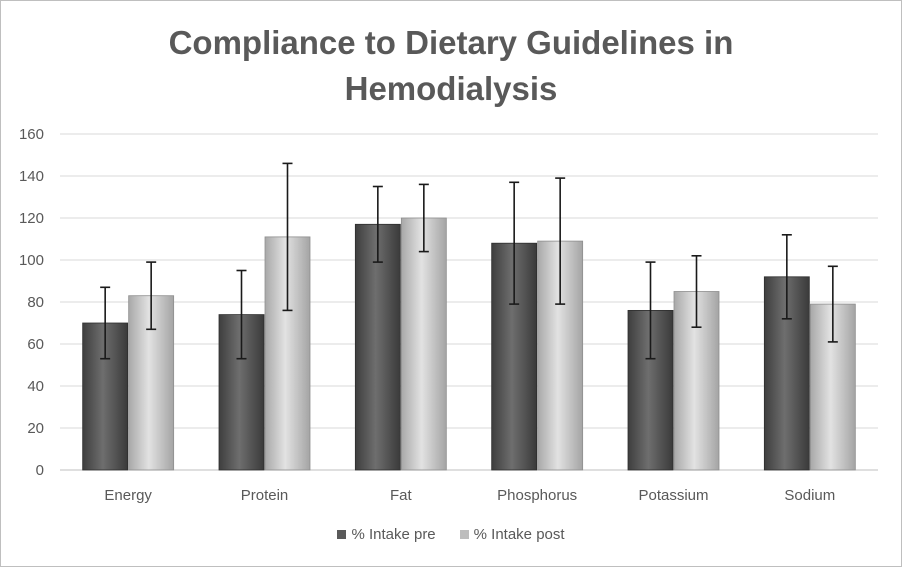 Image resolution: width=902 pixels, height=567 pixels. Describe the element at coordinates (105, 323) in the screenshot. I see `error-bar-energy-pre` at that location.